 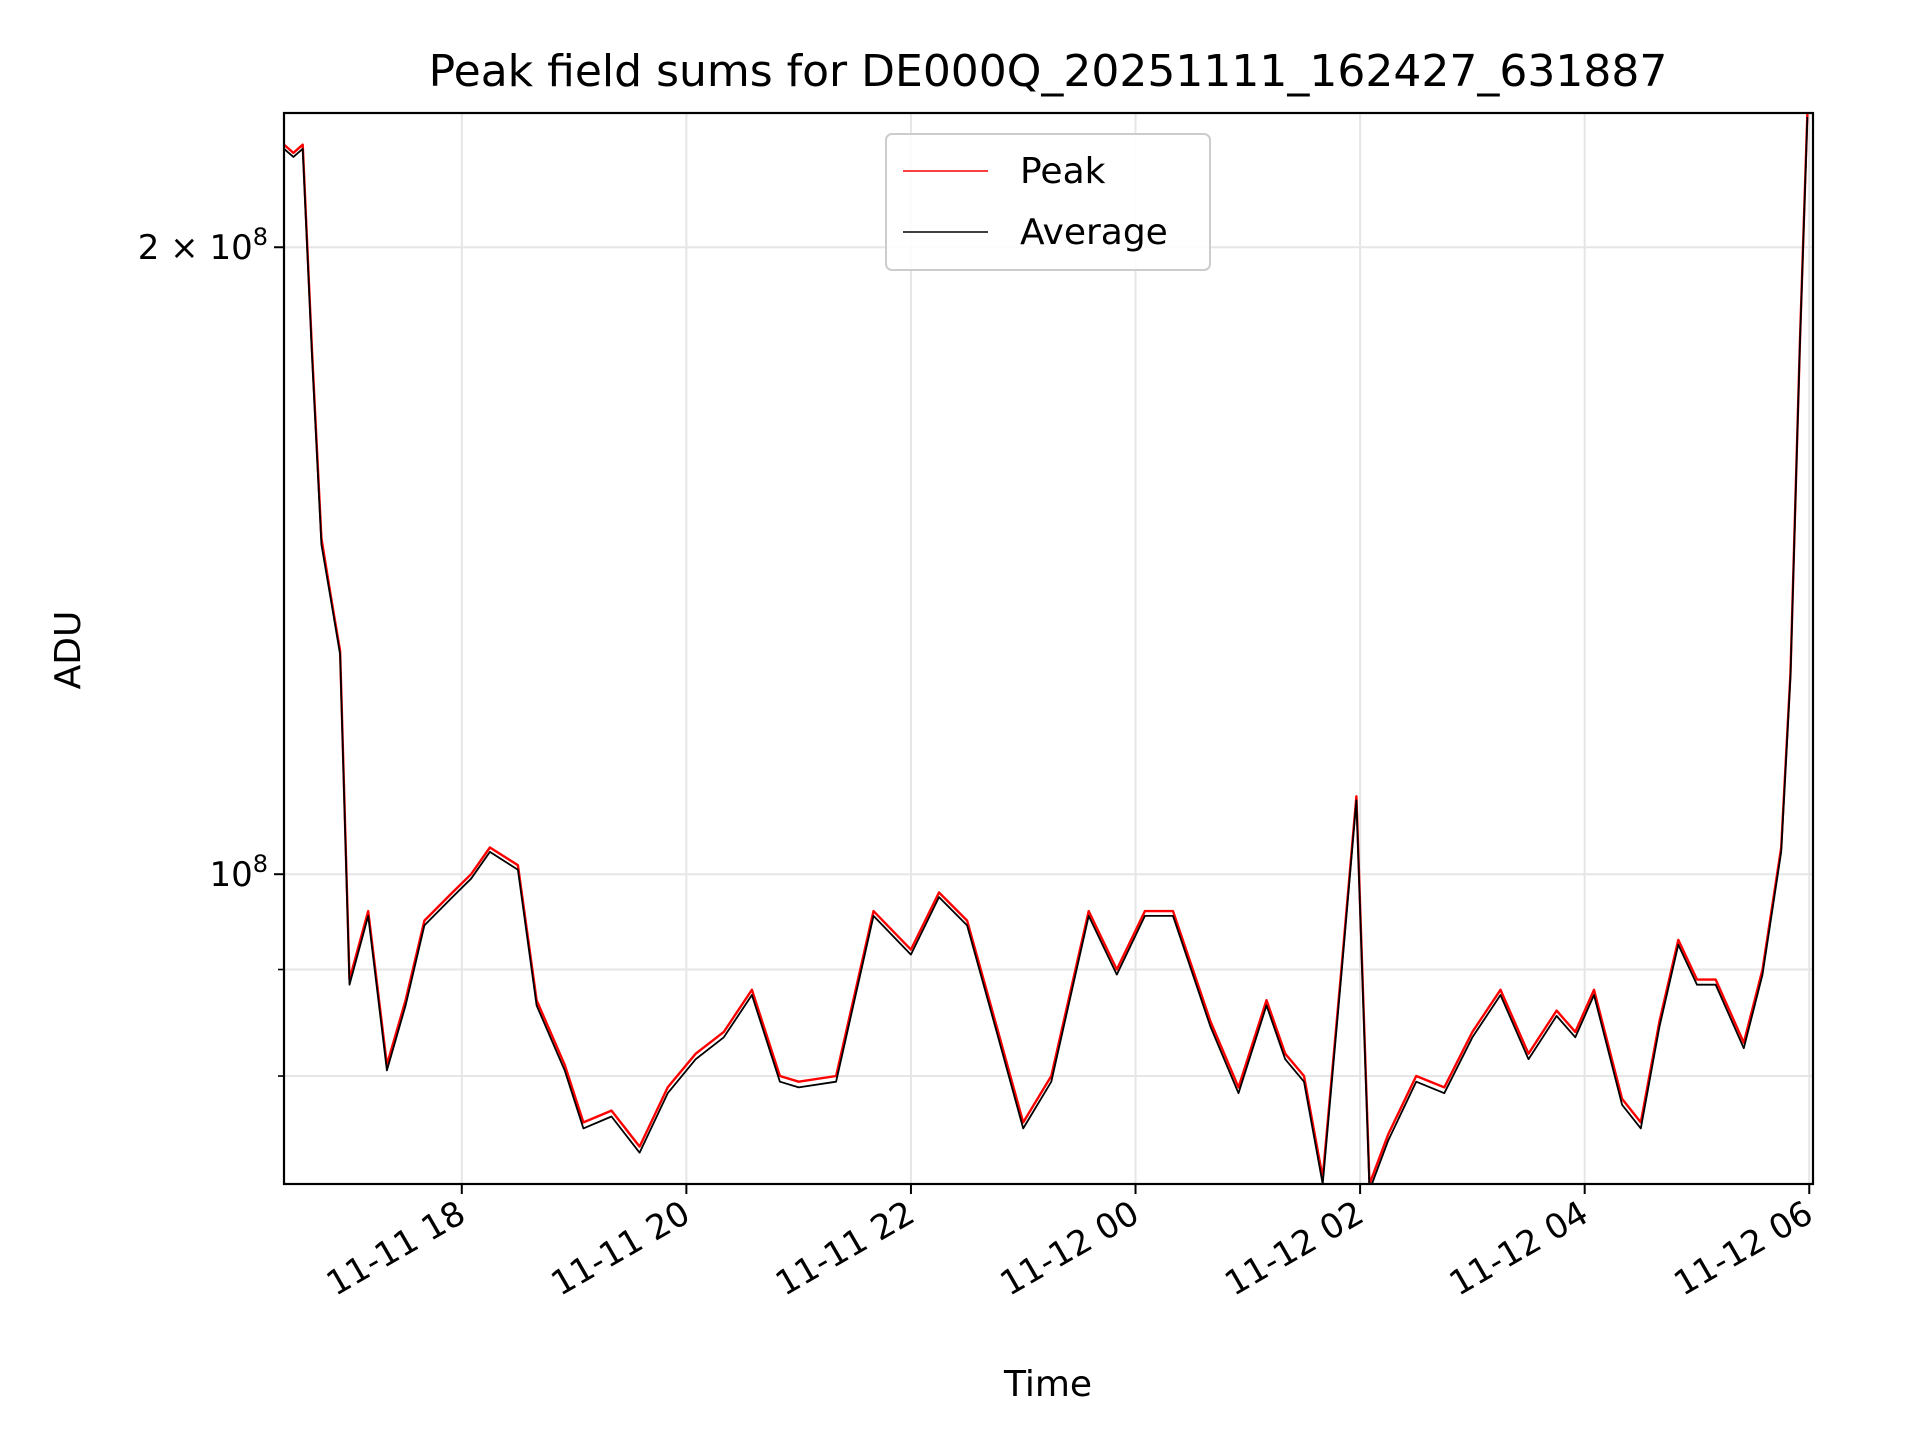 What do you see at coordinates (68, 650) in the screenshot?
I see `y-axis-label: ADU` at bounding box center [68, 650].